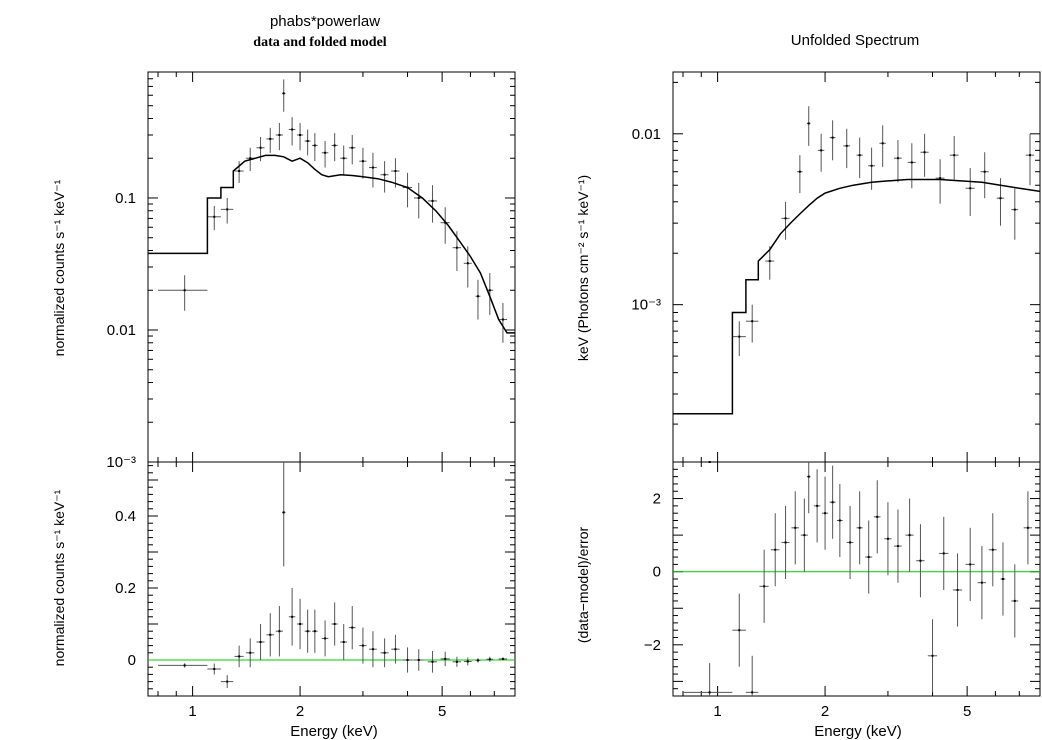 The width and height of the screenshot is (1042, 740). I want to click on right-title: Unfolded Spectrum, so click(855, 40).